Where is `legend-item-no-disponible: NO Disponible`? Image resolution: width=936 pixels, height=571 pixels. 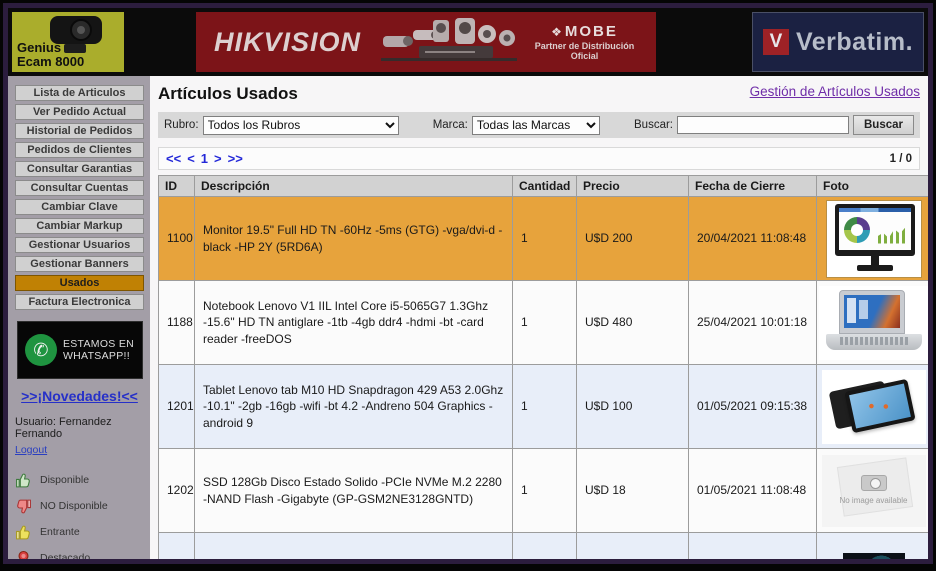 legend-item-no-disponible: NO Disponible is located at coordinates (79, 506).